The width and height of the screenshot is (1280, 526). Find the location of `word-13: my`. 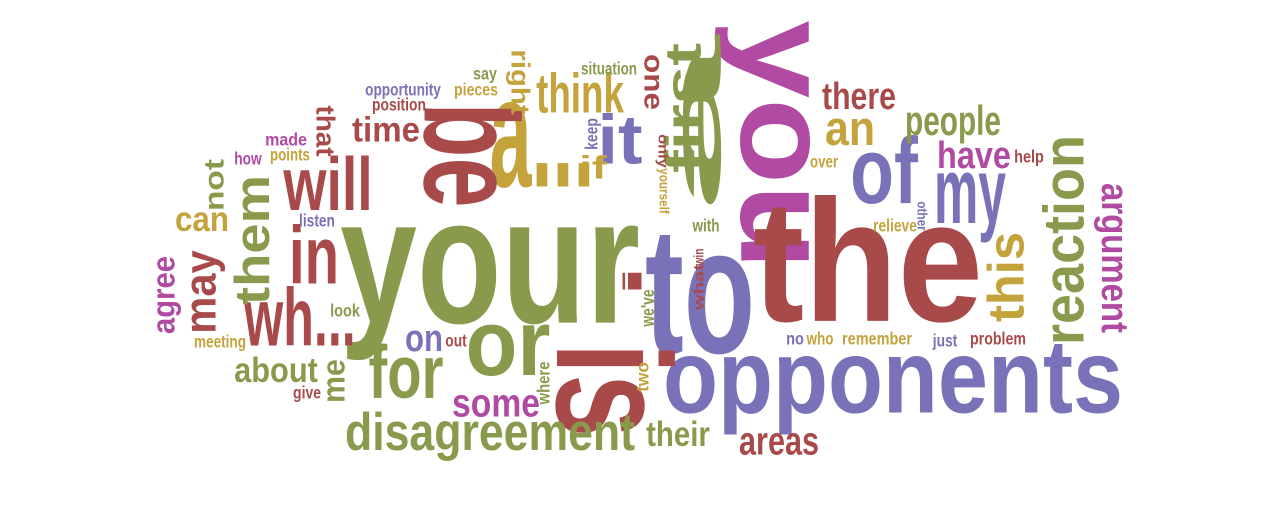

word-13: my is located at coordinates (970, 190).